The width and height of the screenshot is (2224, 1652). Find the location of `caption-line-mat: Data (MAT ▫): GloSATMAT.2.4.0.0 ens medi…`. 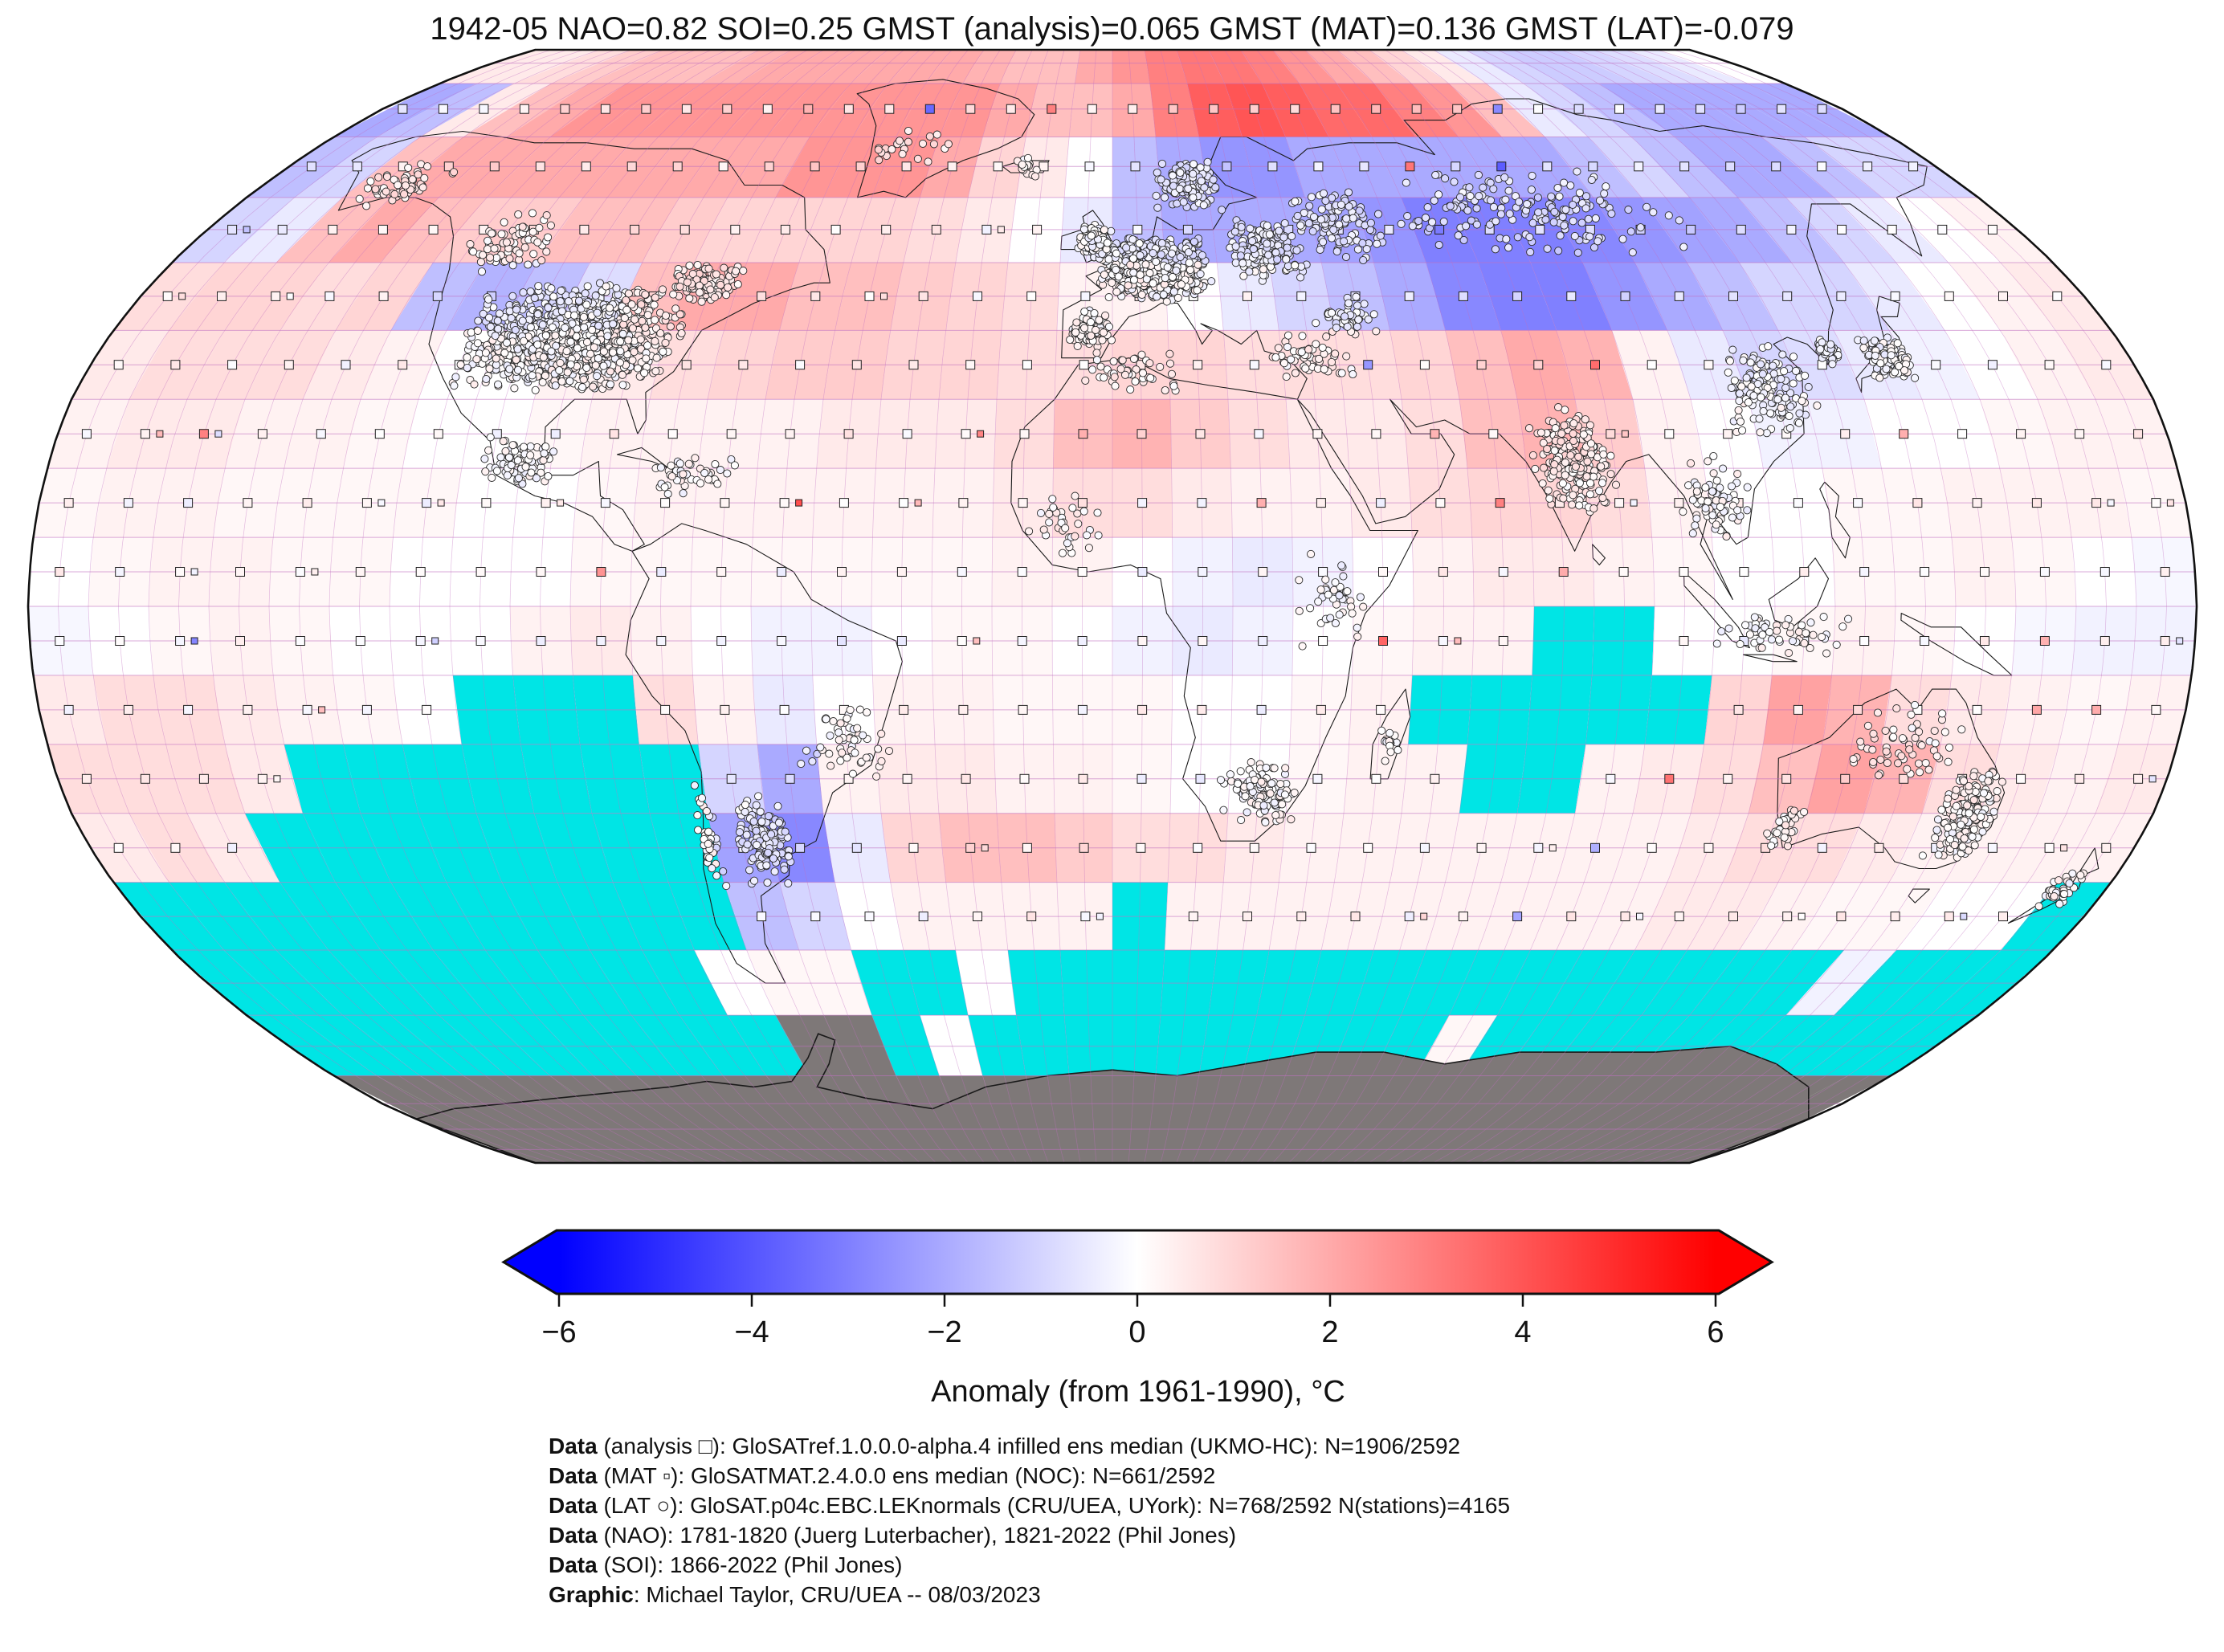

caption-line-mat: Data (MAT ▫): GloSATMAT.2.4.0.0 ens medi… is located at coordinates (1029, 1476).